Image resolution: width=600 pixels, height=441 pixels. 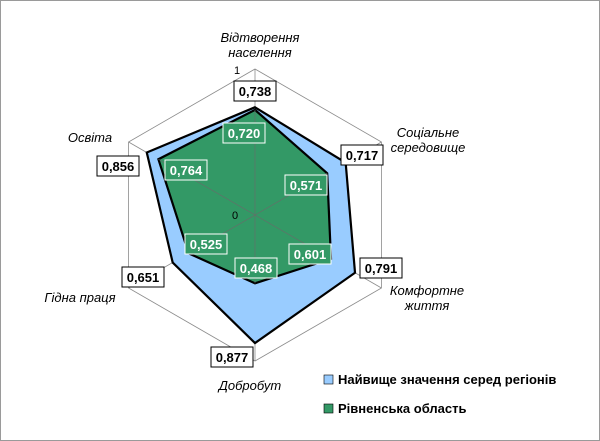 I want to click on value-text: 0,651, so click(x=143, y=277).